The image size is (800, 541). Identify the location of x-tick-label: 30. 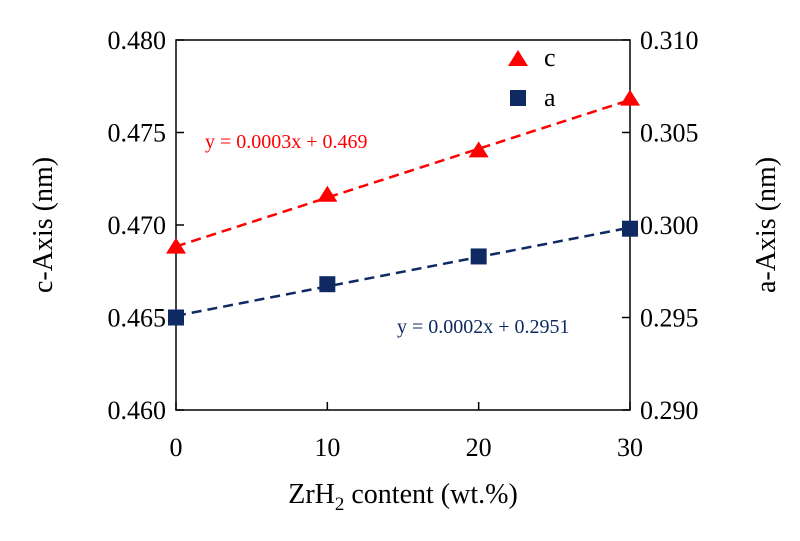
(630, 447).